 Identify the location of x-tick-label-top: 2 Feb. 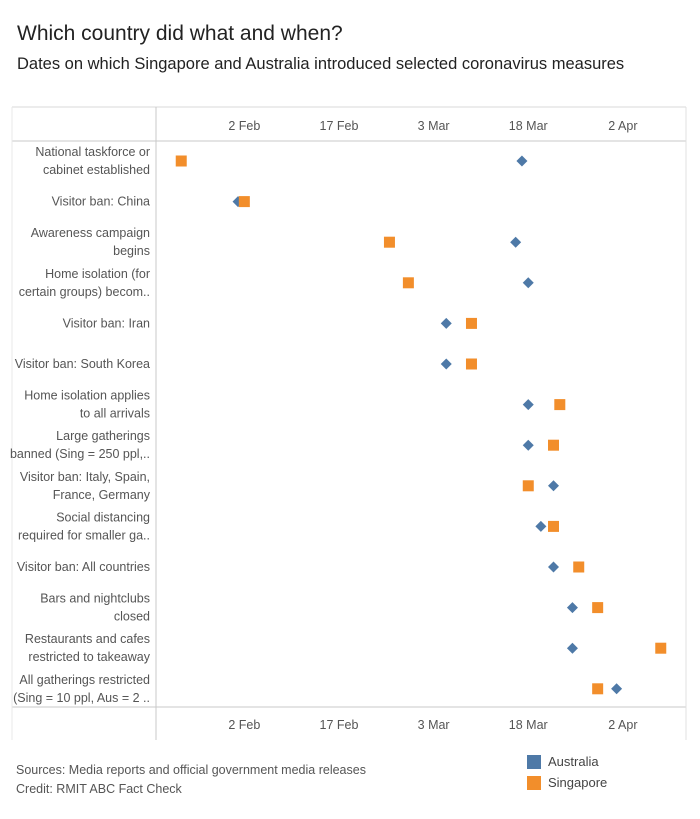
(244, 126).